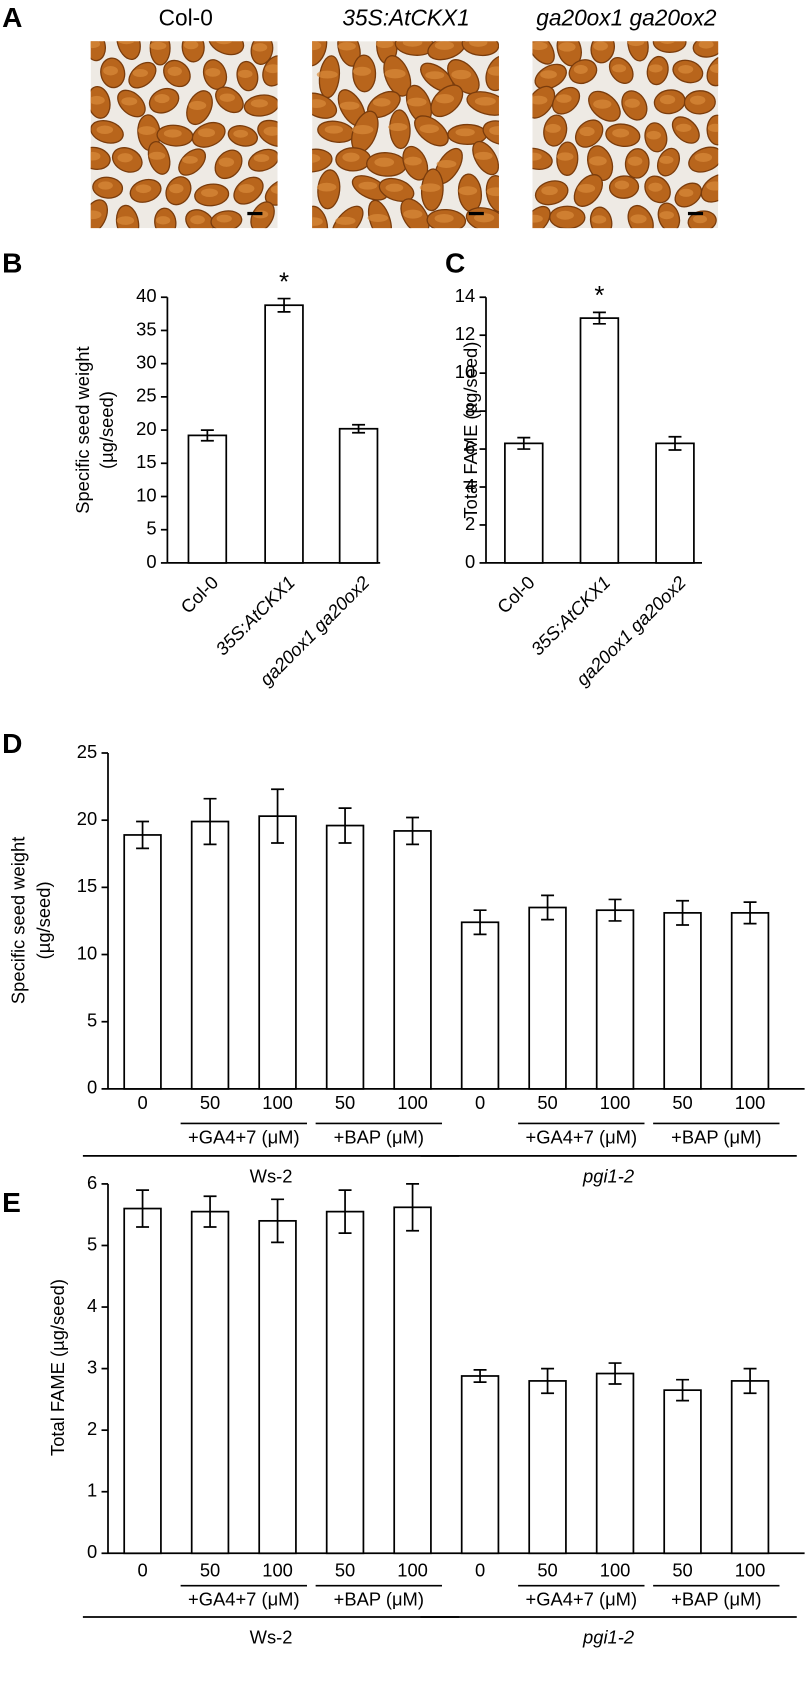  I want to click on photo-title: Col-0, so click(186, 18).